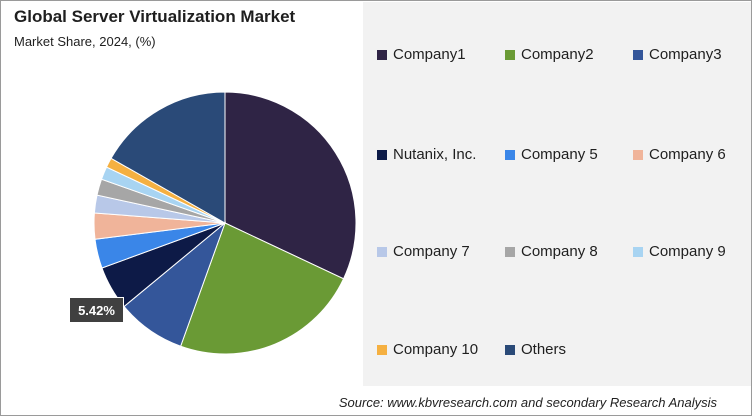  I want to click on legend-item: Nutanix, Inc., so click(426, 154).